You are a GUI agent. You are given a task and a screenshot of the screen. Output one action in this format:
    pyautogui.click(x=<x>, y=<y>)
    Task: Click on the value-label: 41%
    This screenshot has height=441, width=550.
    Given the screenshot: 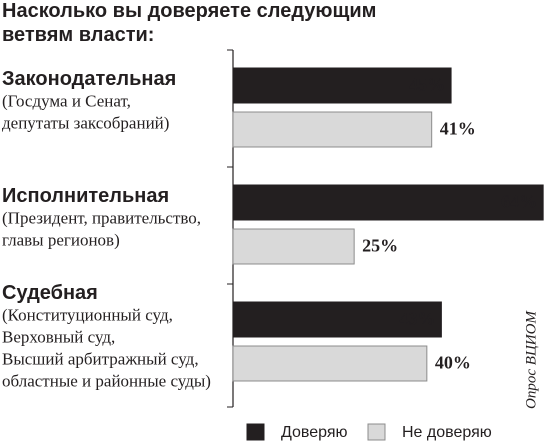 What is the action you would take?
    pyautogui.click(x=458, y=129)
    